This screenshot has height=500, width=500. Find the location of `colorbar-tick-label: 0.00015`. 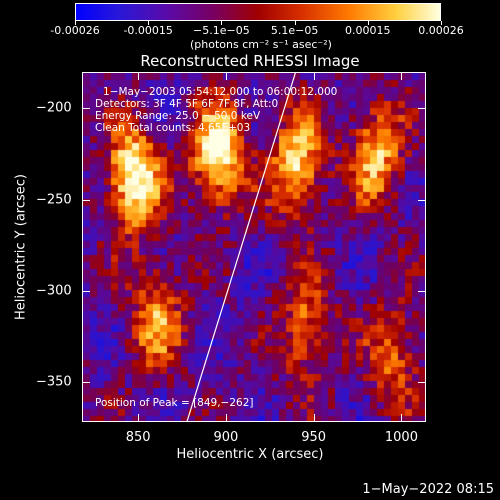

colorbar-tick-label: 0.00015 is located at coordinates (368, 30).